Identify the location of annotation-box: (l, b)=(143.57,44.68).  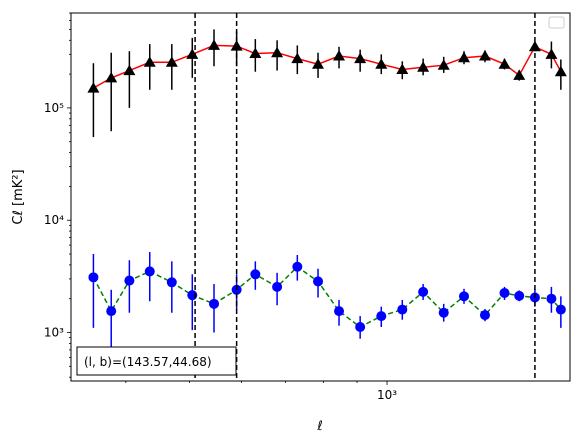
(156, 361).